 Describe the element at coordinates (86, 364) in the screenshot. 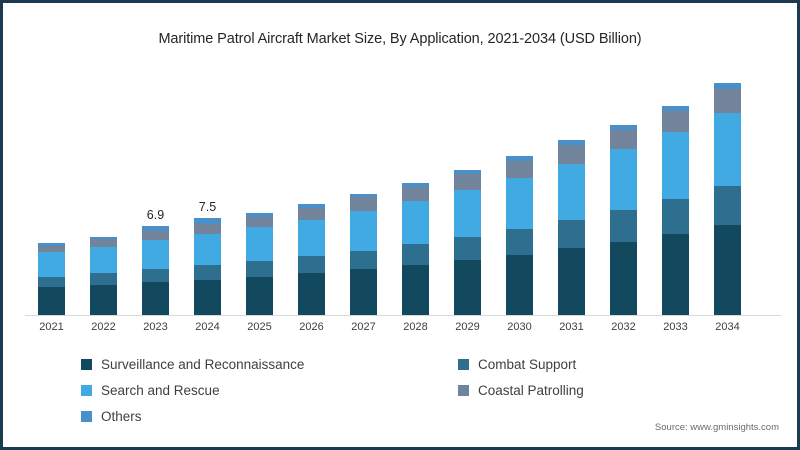

I see `legend-swatch-icon-surveillance-and-reconnaissance` at that location.